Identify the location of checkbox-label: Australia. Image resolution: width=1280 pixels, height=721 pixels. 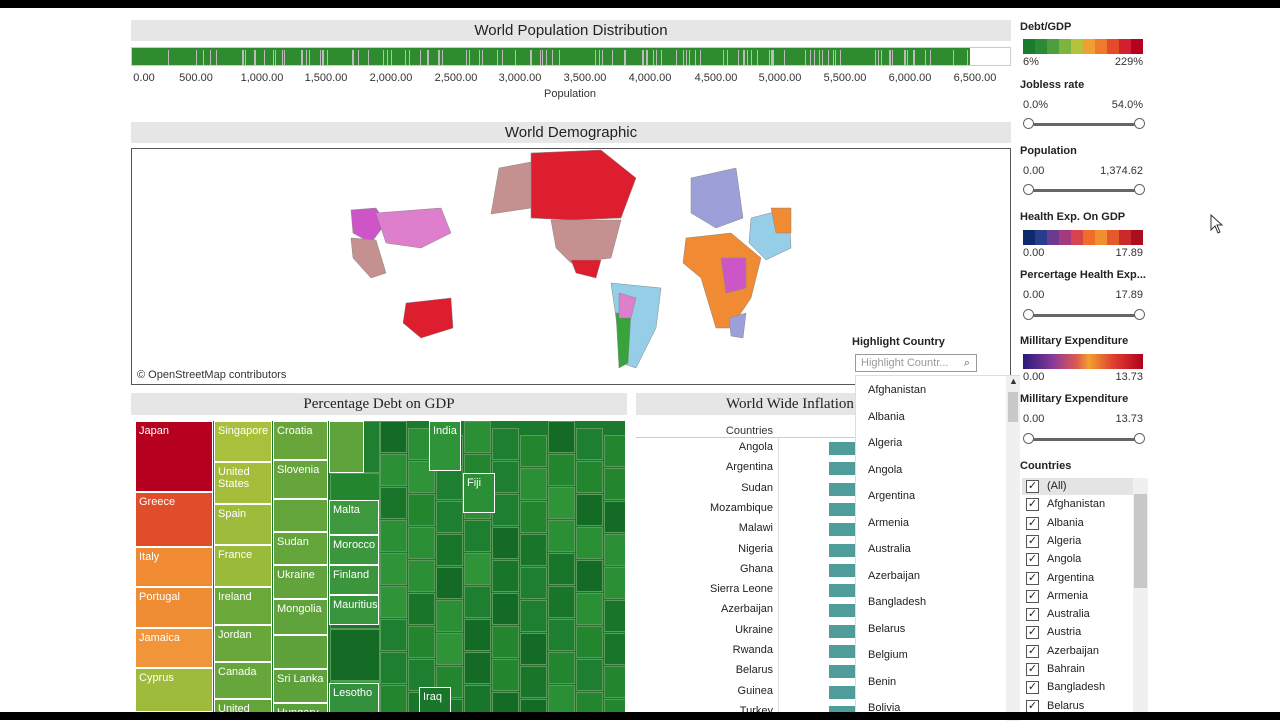
(1068, 614).